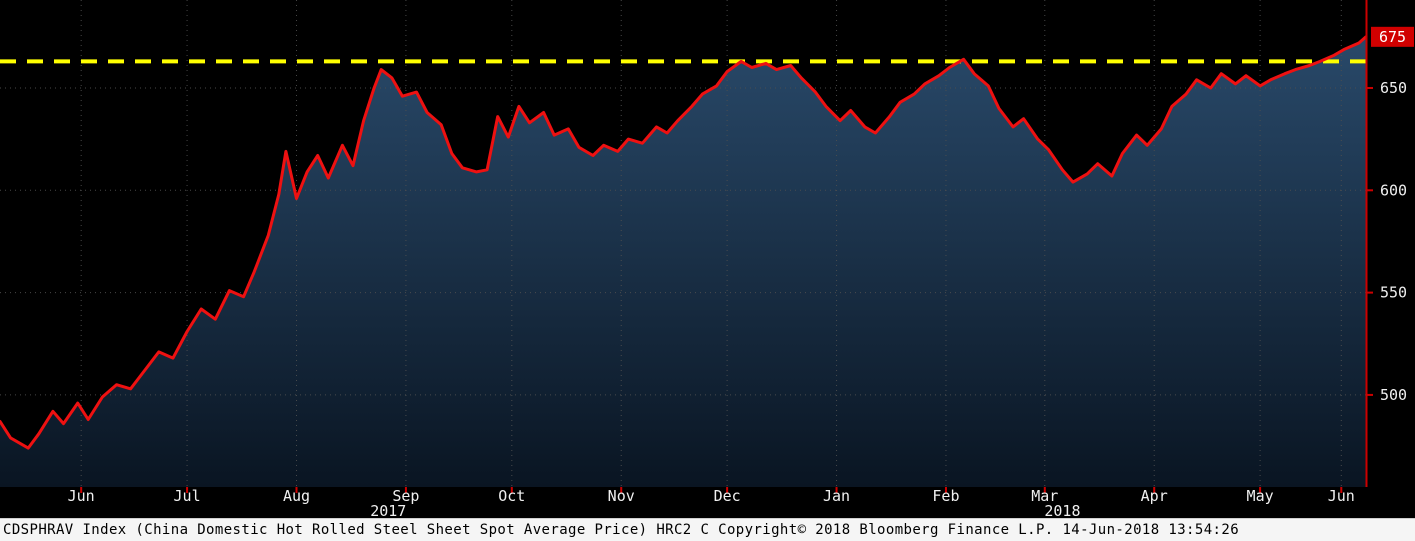 This screenshot has width=1415, height=541. I want to click on y-axis-labels: 500 550 600 650, so click(1386, 241).